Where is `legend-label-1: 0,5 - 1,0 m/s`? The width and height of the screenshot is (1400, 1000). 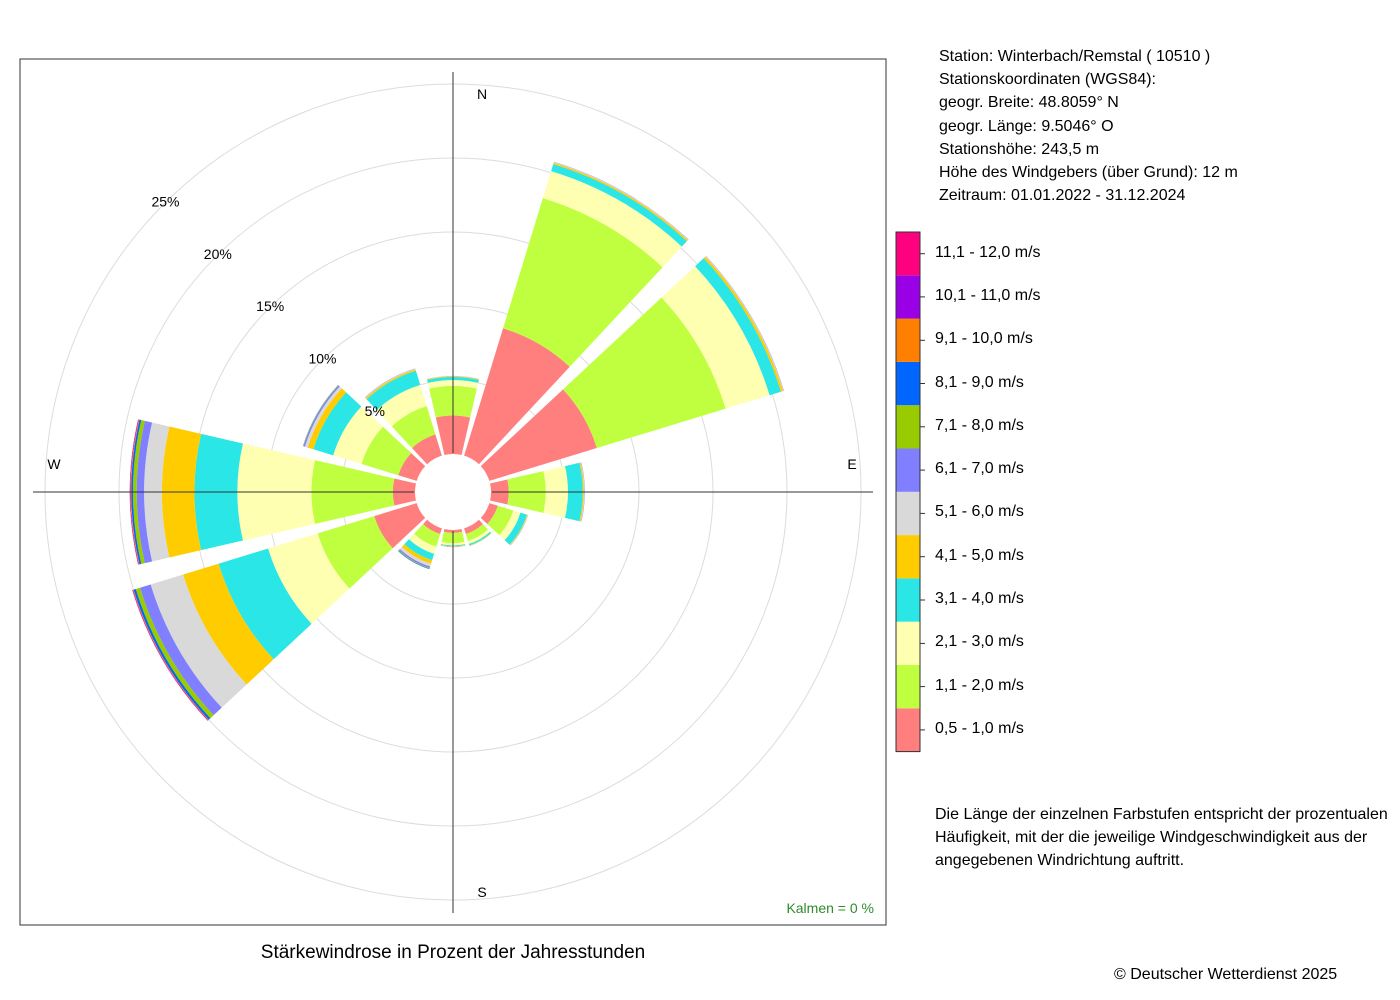
legend-label-1: 0,5 - 1,0 m/s is located at coordinates (979, 728).